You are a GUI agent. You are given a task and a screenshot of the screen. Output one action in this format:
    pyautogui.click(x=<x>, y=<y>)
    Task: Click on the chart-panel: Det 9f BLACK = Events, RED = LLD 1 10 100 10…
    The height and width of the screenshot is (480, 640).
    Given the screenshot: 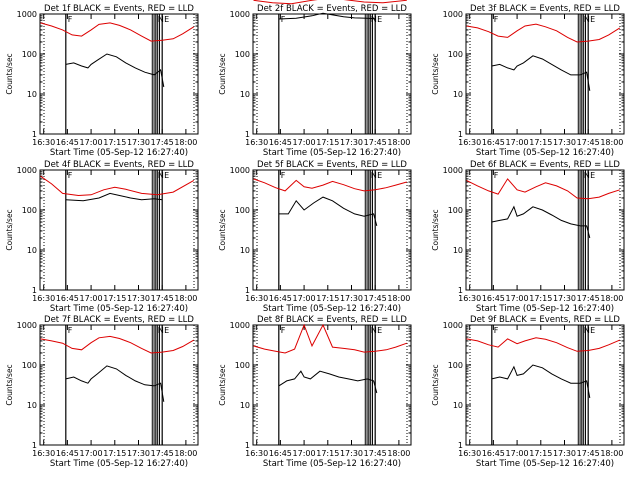 What is the action you would take?
    pyautogui.click(x=528, y=392)
    